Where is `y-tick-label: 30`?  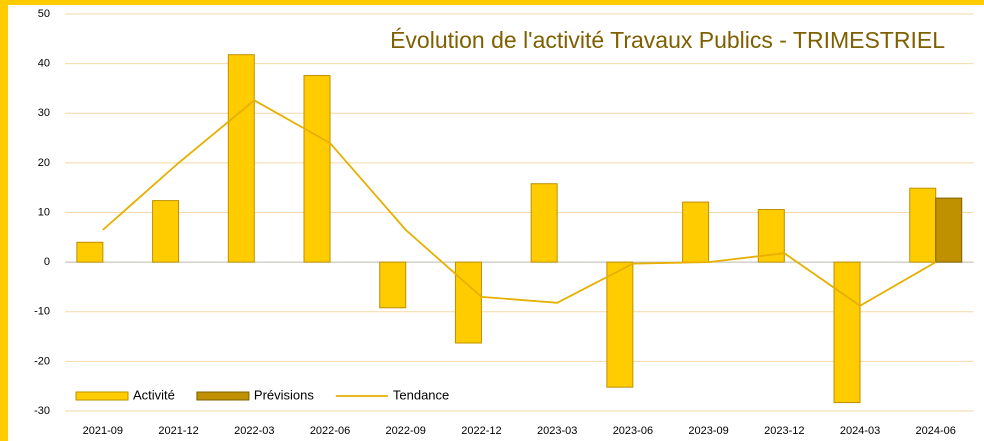
y-tick-label: 30 is located at coordinates (44, 113).